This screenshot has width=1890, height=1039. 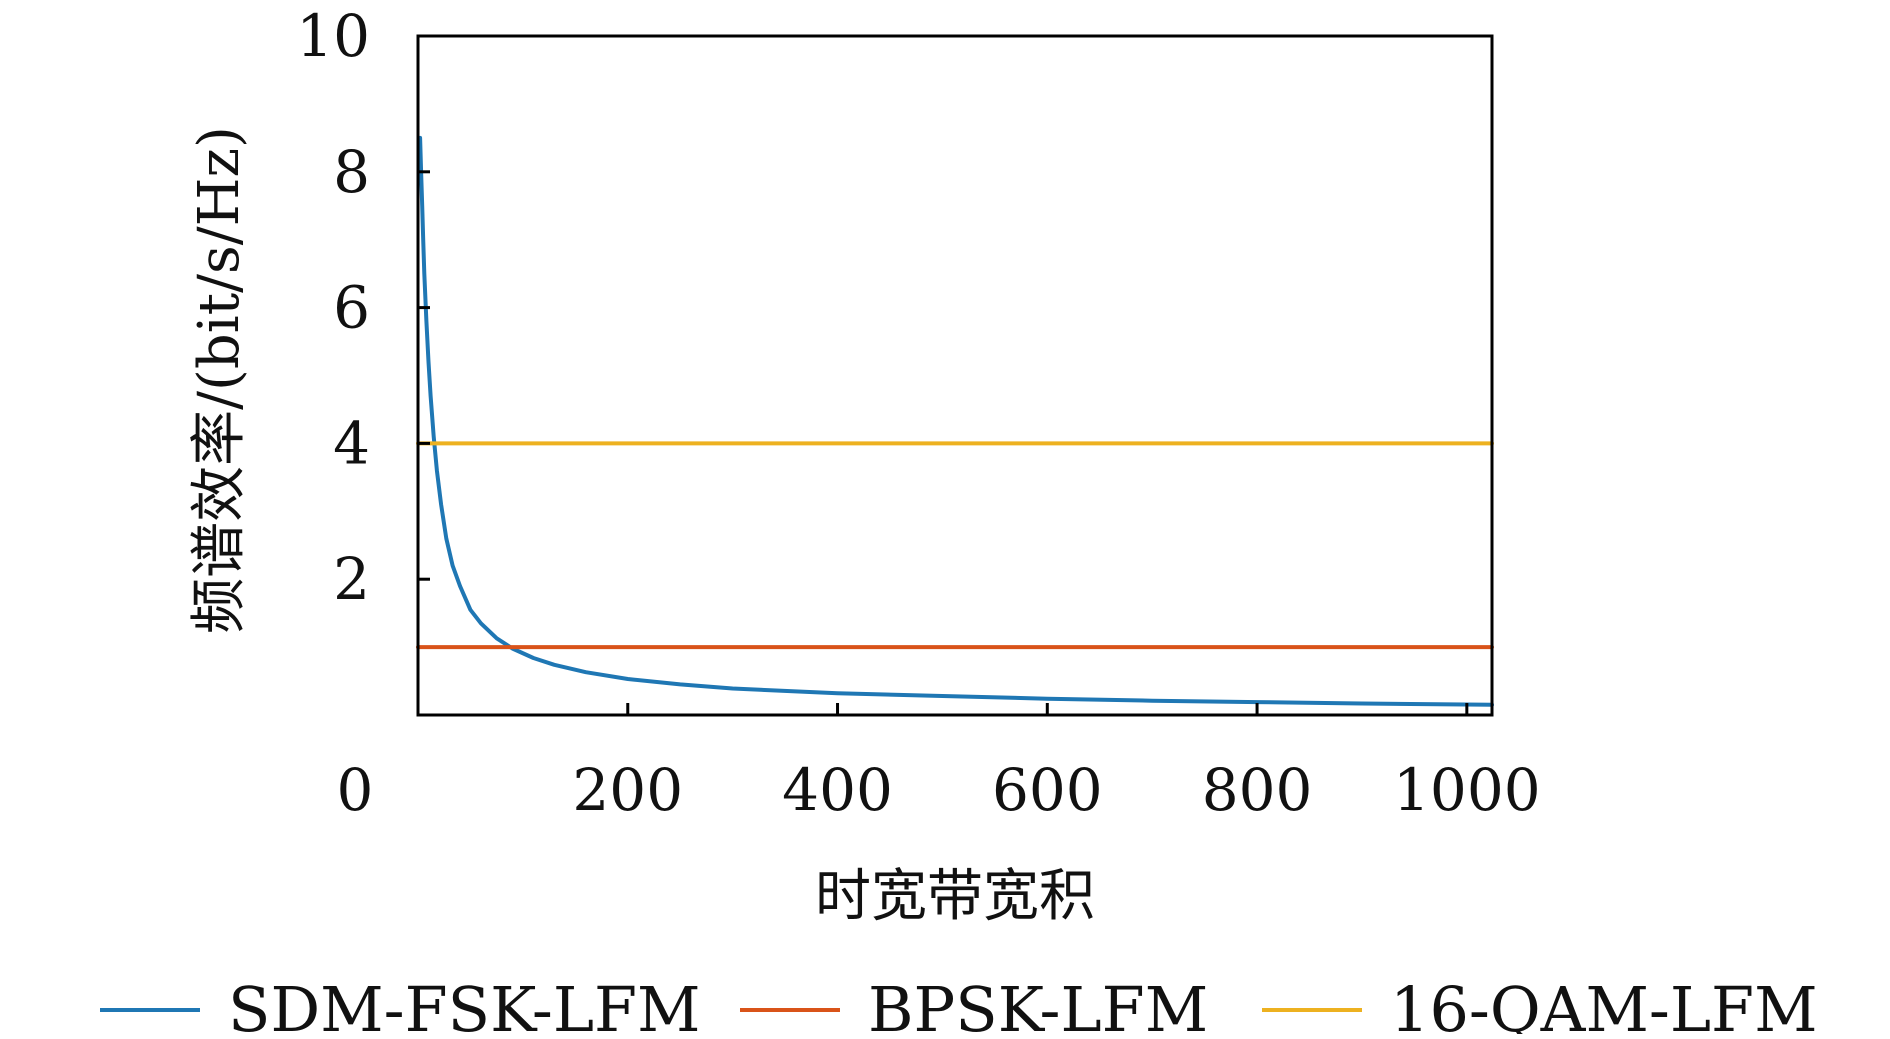 What do you see at coordinates (351, 579) in the screenshot?
I see `y-tick-label: 2` at bounding box center [351, 579].